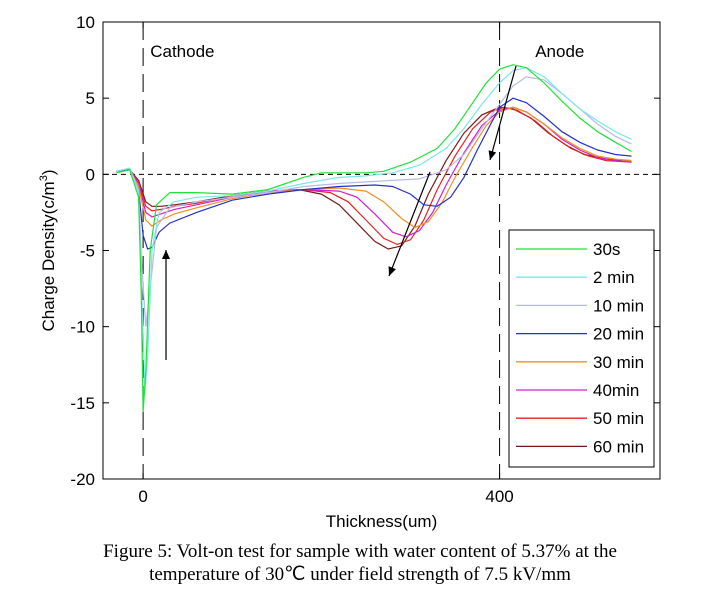 This screenshot has width=720, height=607. Describe the element at coordinates (82, 403) in the screenshot. I see `y-tick-label: -15` at that location.